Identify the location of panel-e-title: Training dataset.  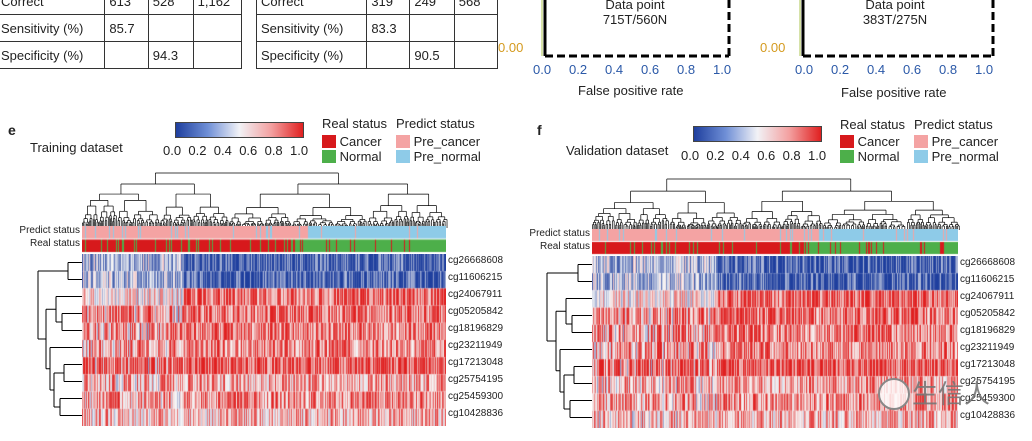
(76, 147).